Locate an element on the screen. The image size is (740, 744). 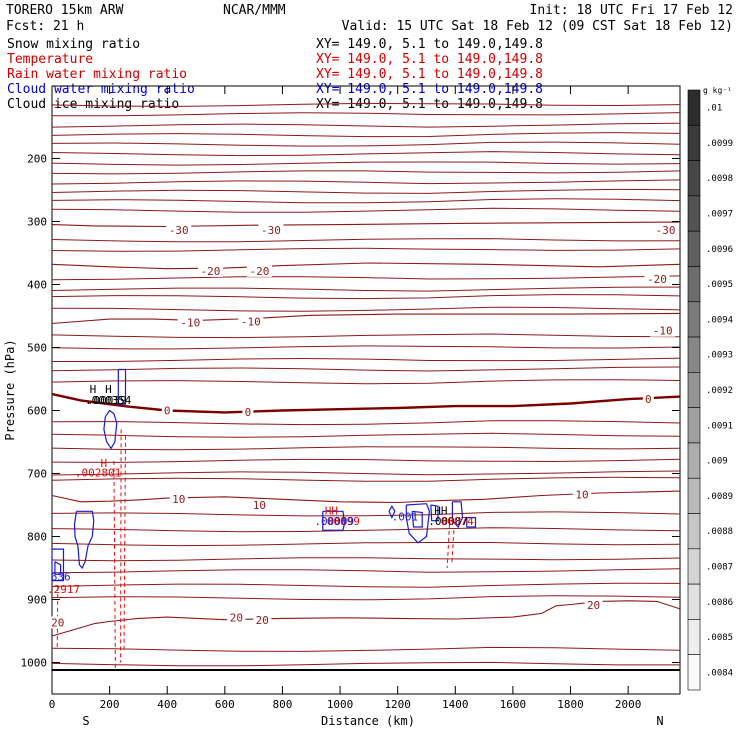
colorbar-label: .0098 is located at coordinates (719, 179).